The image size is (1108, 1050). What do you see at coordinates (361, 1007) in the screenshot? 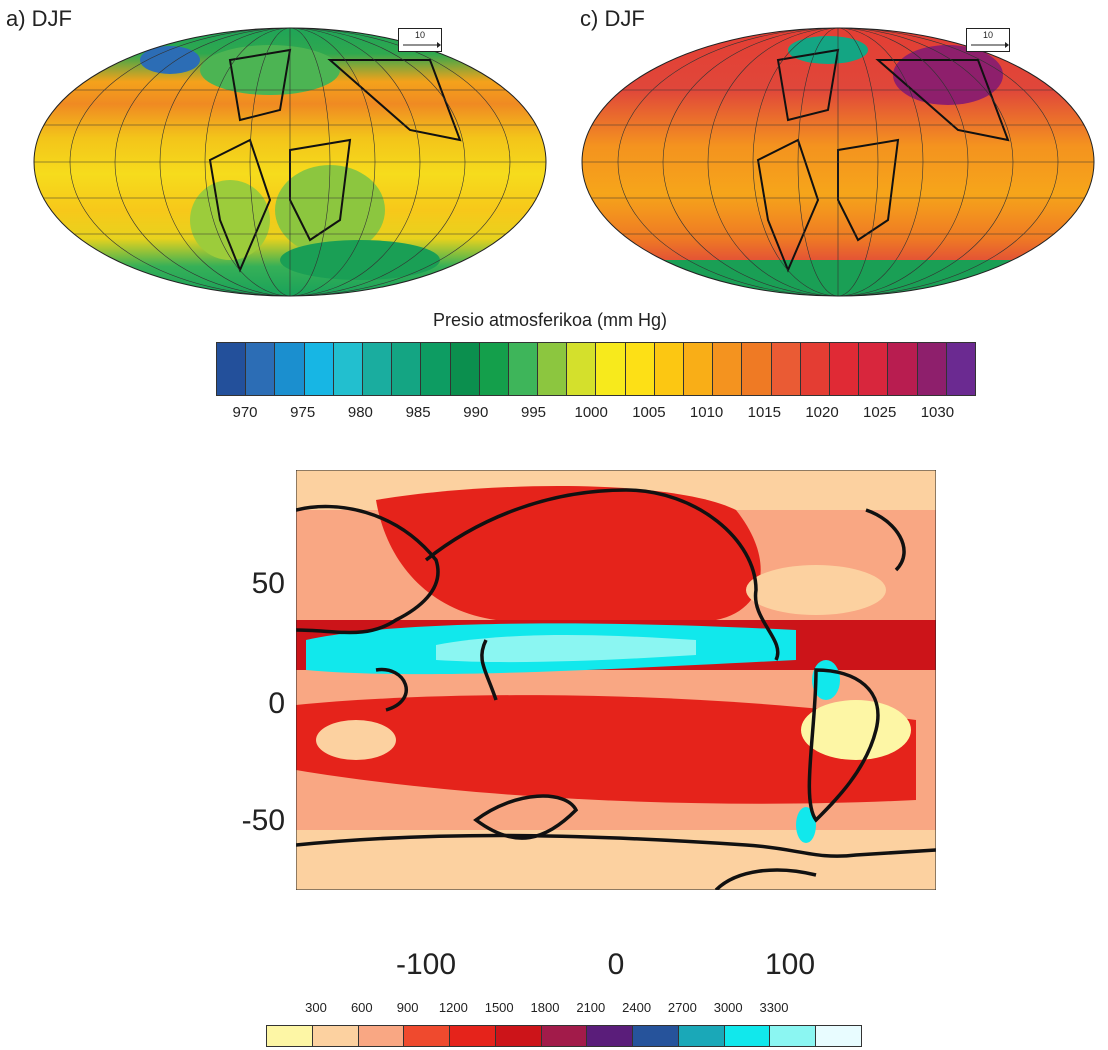
I see `precip-colorbar-tick: 600` at bounding box center [361, 1007].